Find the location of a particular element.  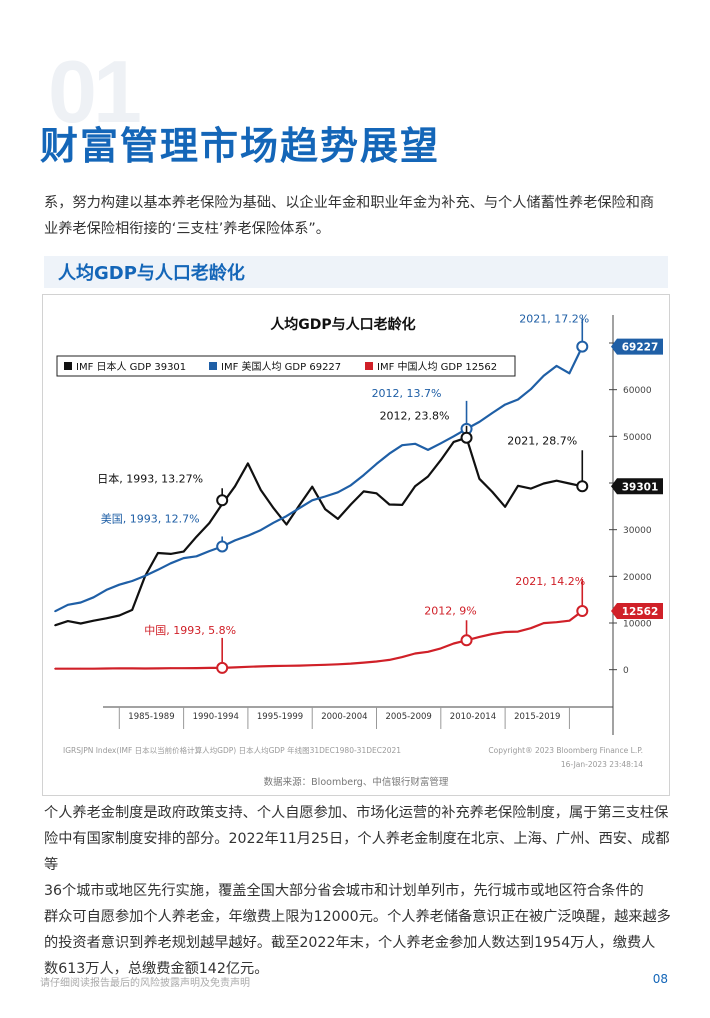

disclaimer-note: 请仔细阅读报告最后的风险披露声明及免责声明 is located at coordinates (145, 983).